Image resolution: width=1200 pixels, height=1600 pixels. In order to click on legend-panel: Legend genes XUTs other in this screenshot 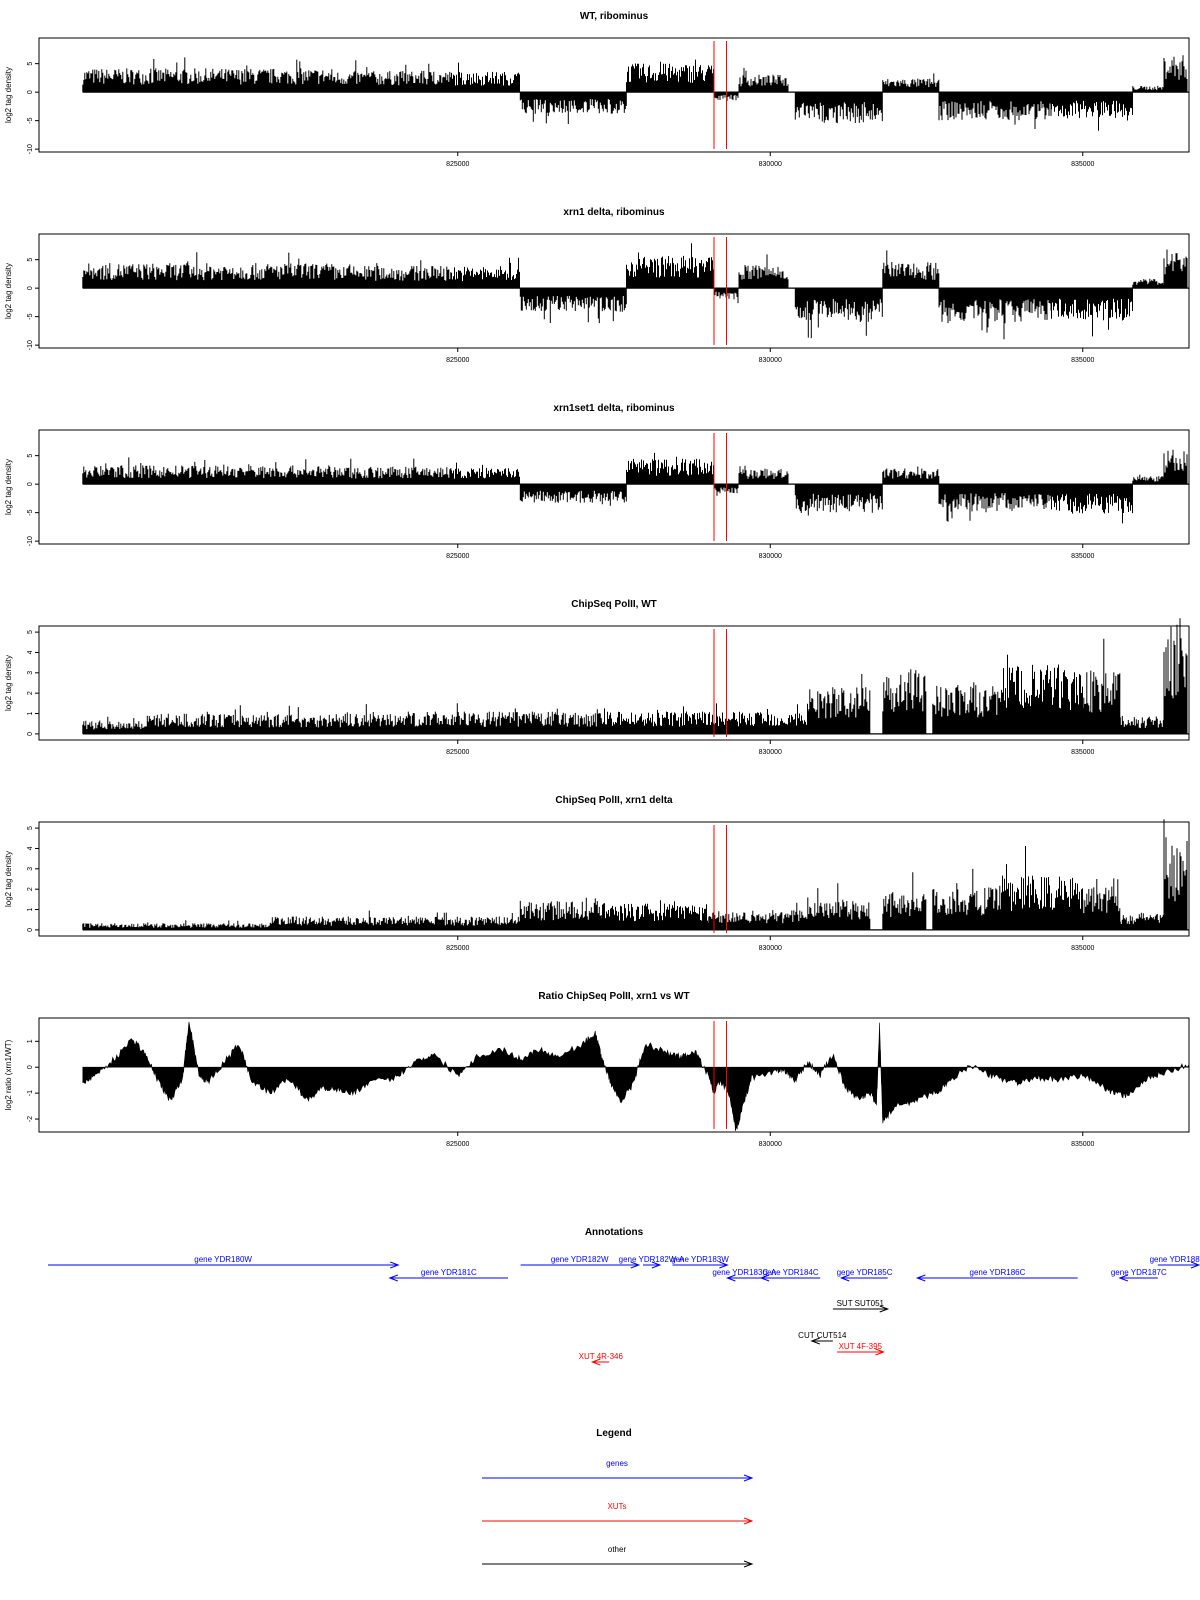, I will do `click(618, 1498)`.